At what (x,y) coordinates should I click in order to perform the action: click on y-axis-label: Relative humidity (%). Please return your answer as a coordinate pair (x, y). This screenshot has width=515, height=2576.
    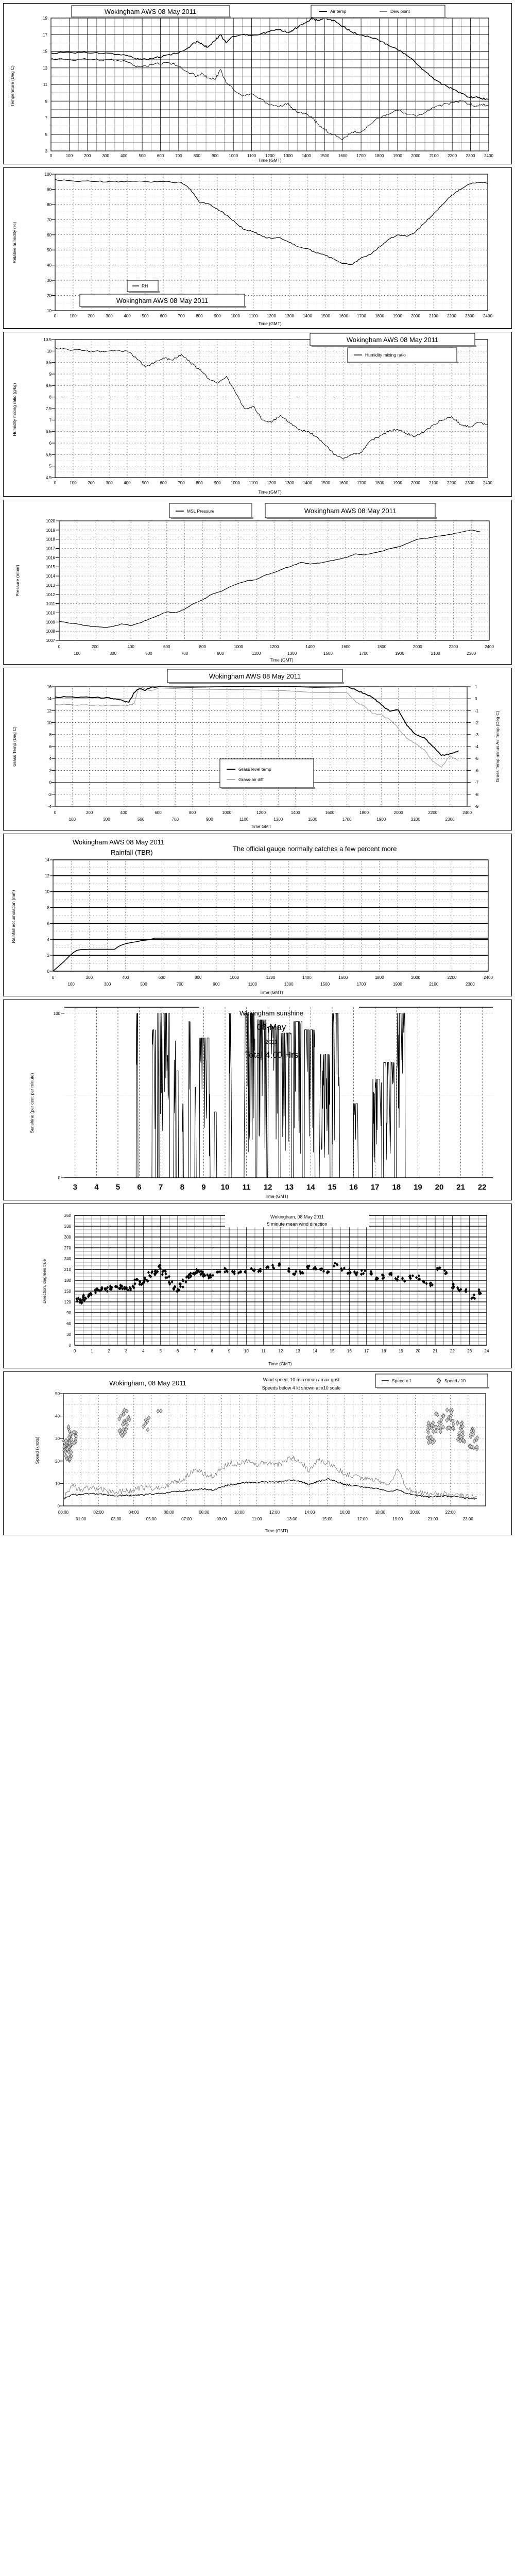
    Looking at the image, I should click on (14, 242).